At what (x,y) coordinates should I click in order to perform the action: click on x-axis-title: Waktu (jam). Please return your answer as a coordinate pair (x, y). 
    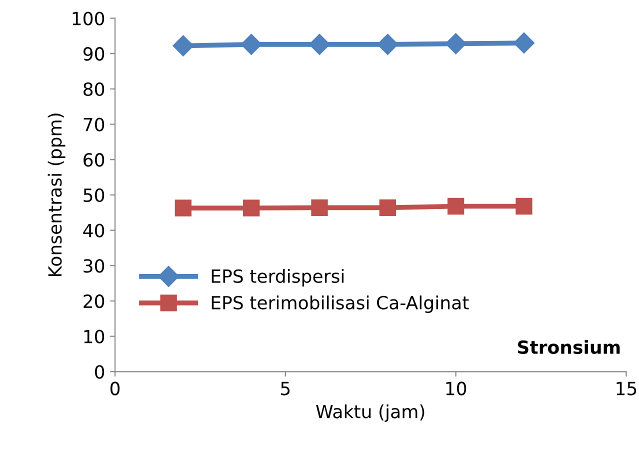
    Looking at the image, I should click on (370, 413).